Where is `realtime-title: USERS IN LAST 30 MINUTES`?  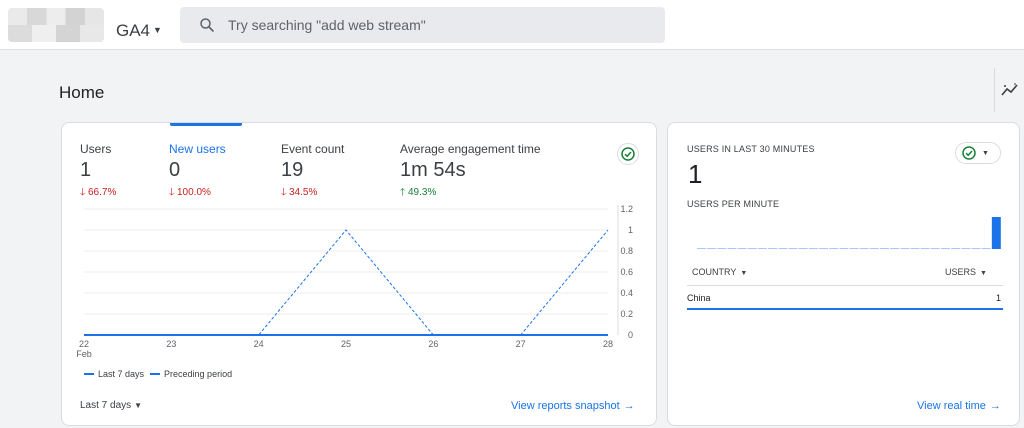
realtime-title: USERS IN LAST 30 MINUTES is located at coordinates (751, 149).